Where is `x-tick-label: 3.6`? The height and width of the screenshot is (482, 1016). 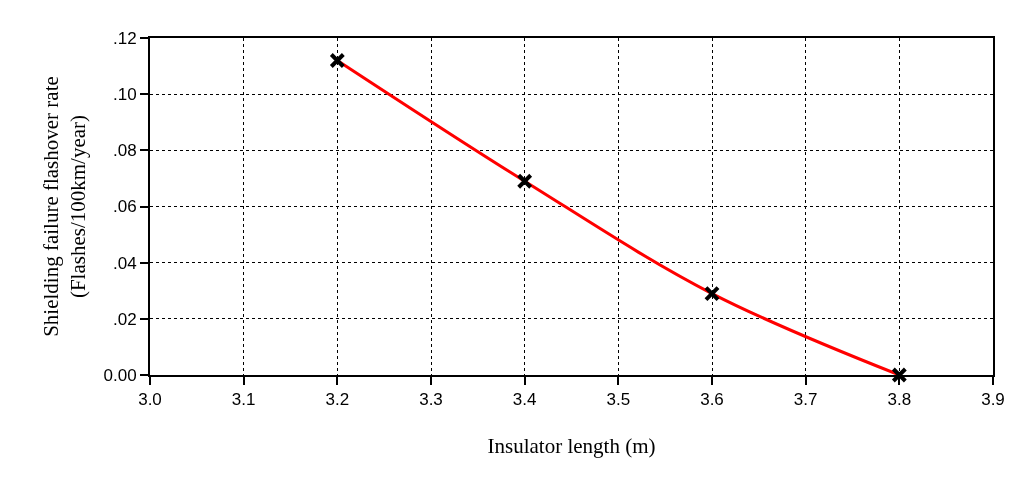 x-tick-label: 3.6 is located at coordinates (712, 400).